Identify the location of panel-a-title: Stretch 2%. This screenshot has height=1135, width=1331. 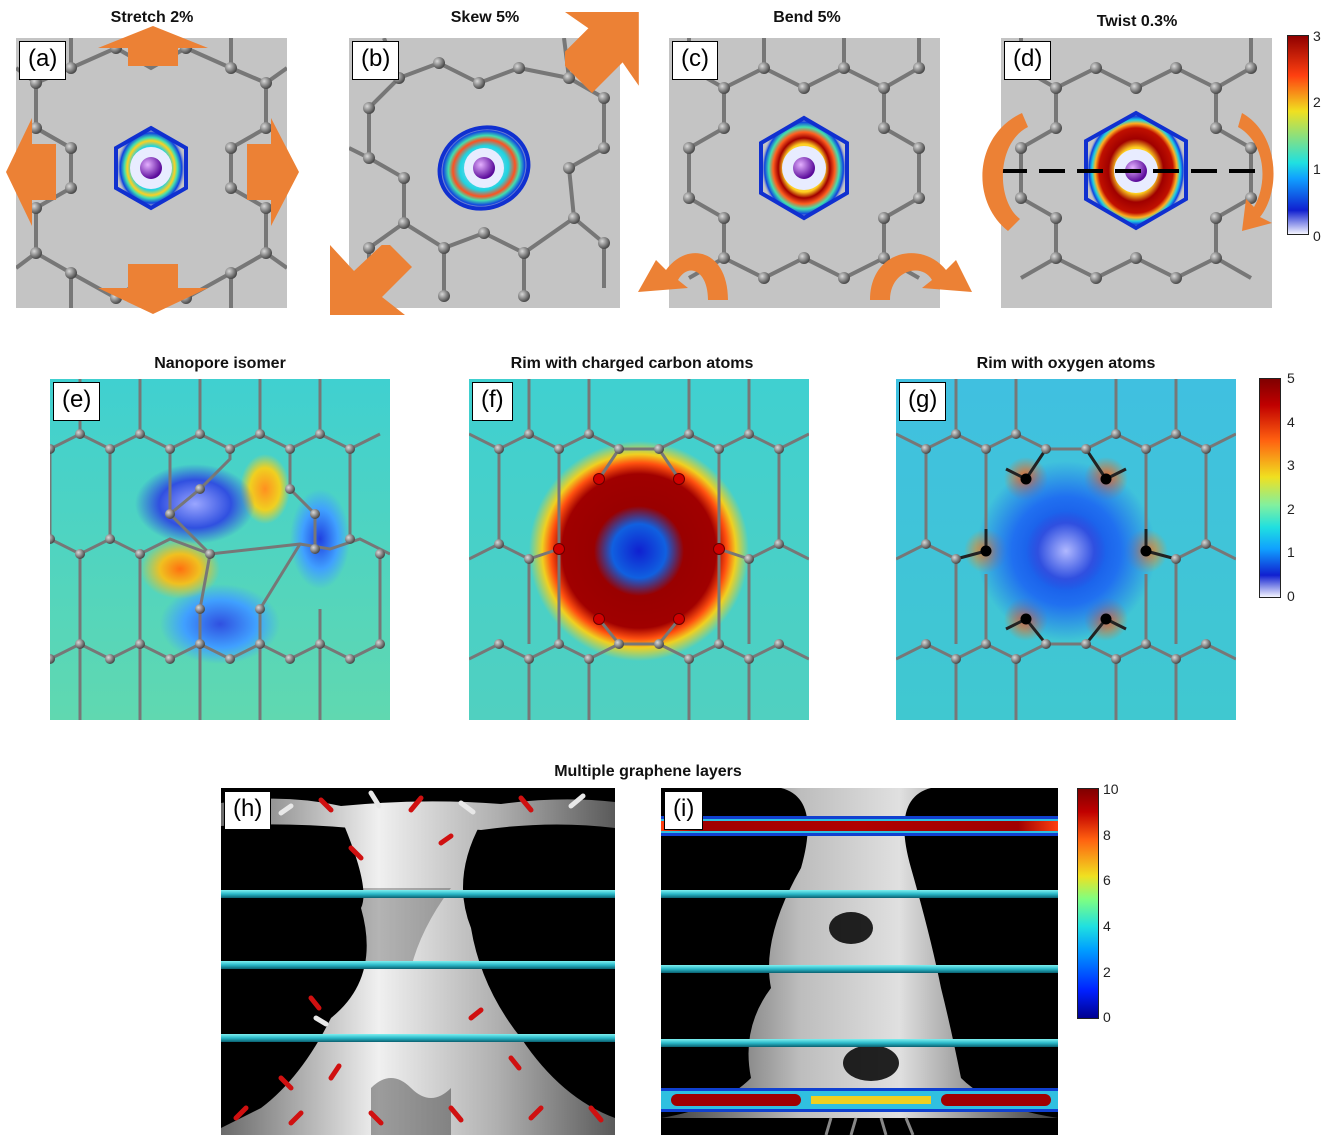
(152, 17).